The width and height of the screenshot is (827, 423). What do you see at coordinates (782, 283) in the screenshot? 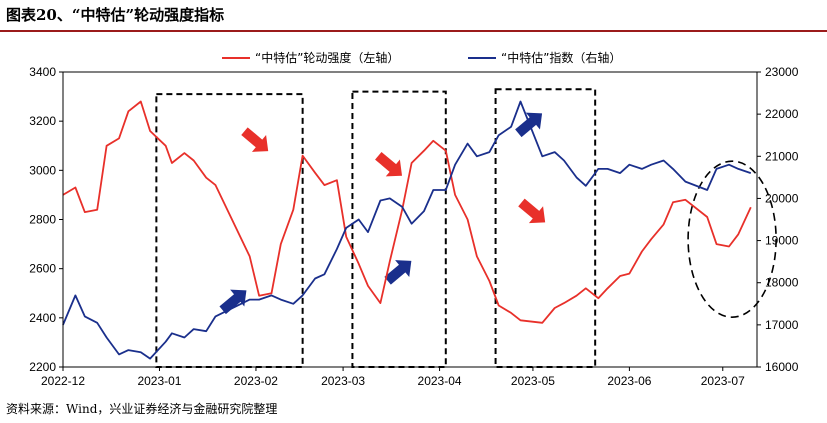
I see `right-axis-tick-label: 18000` at bounding box center [782, 283].